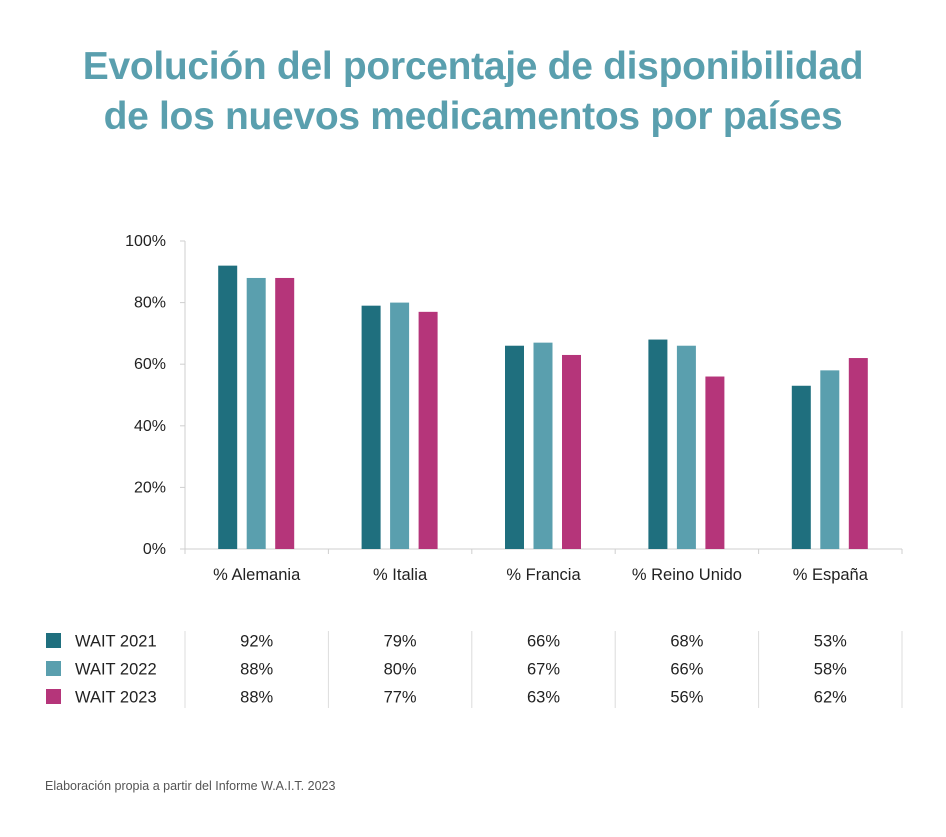 The height and width of the screenshot is (837, 946). Describe the element at coordinates (256, 642) in the screenshot. I see `data-label: 92%` at that location.